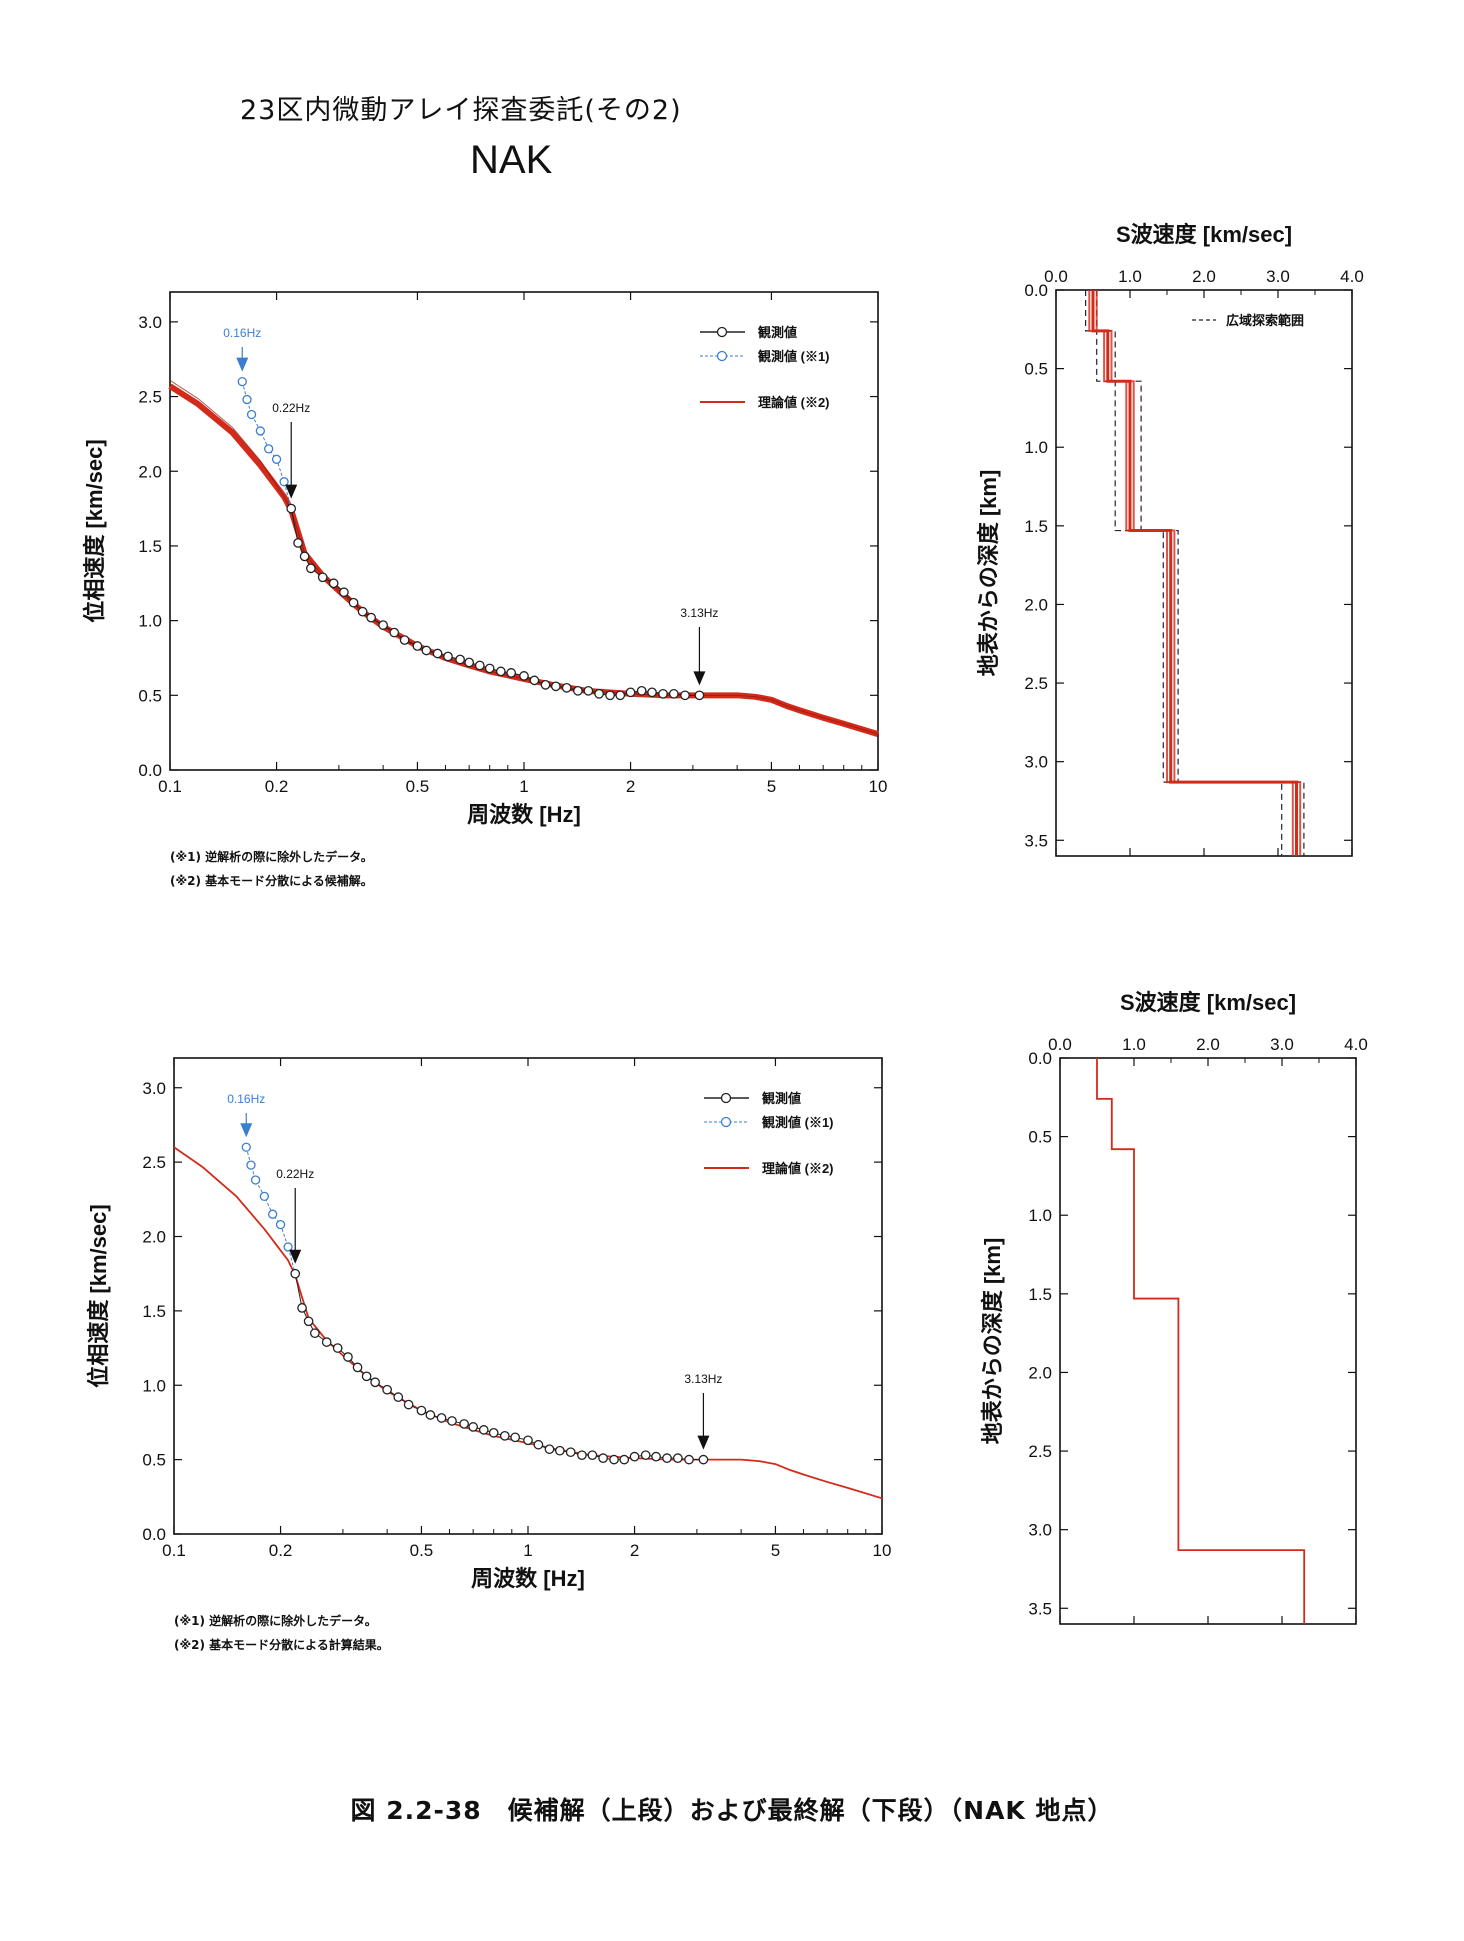 This screenshot has width=1464, height=1941. I want to click on prof0-ytick-label: 0.0, so click(1036, 290).